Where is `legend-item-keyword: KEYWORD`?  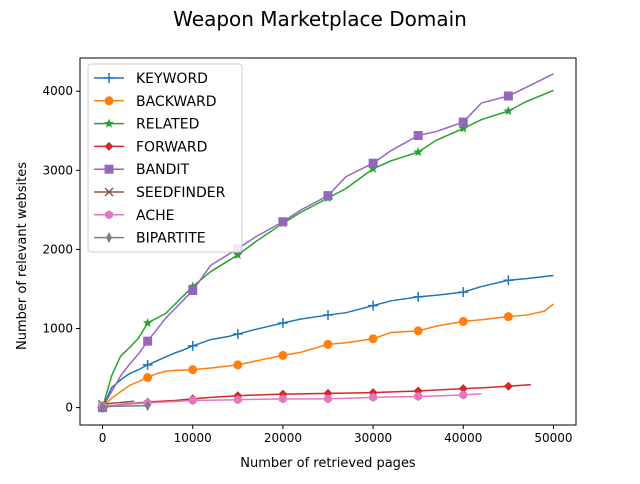 legend-item-keyword: KEYWORD is located at coordinates (151, 79).